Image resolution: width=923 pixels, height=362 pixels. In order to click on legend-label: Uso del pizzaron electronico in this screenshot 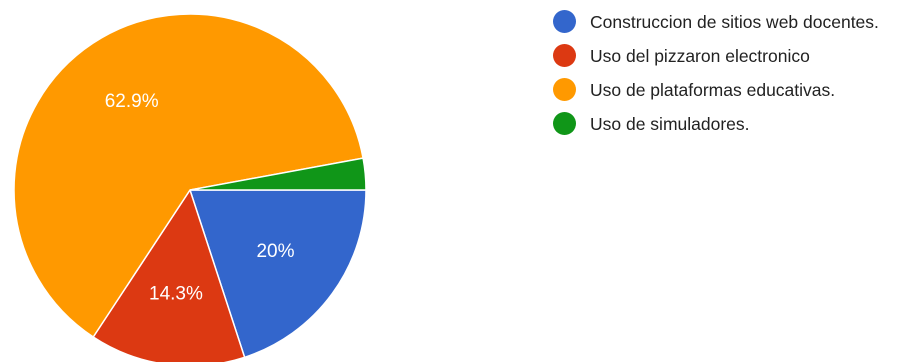, I will do `click(700, 56)`.